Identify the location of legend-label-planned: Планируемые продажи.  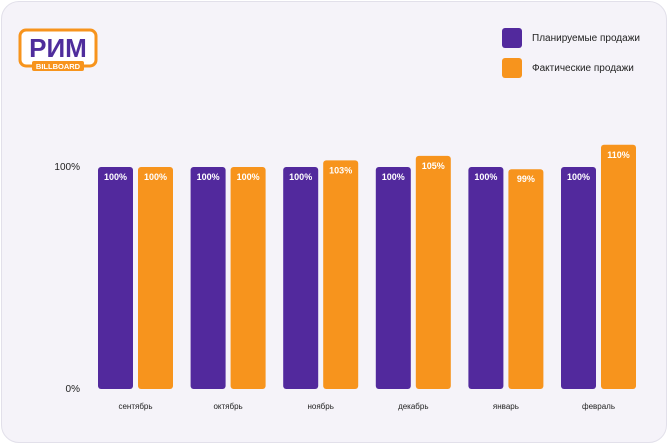
(586, 38).